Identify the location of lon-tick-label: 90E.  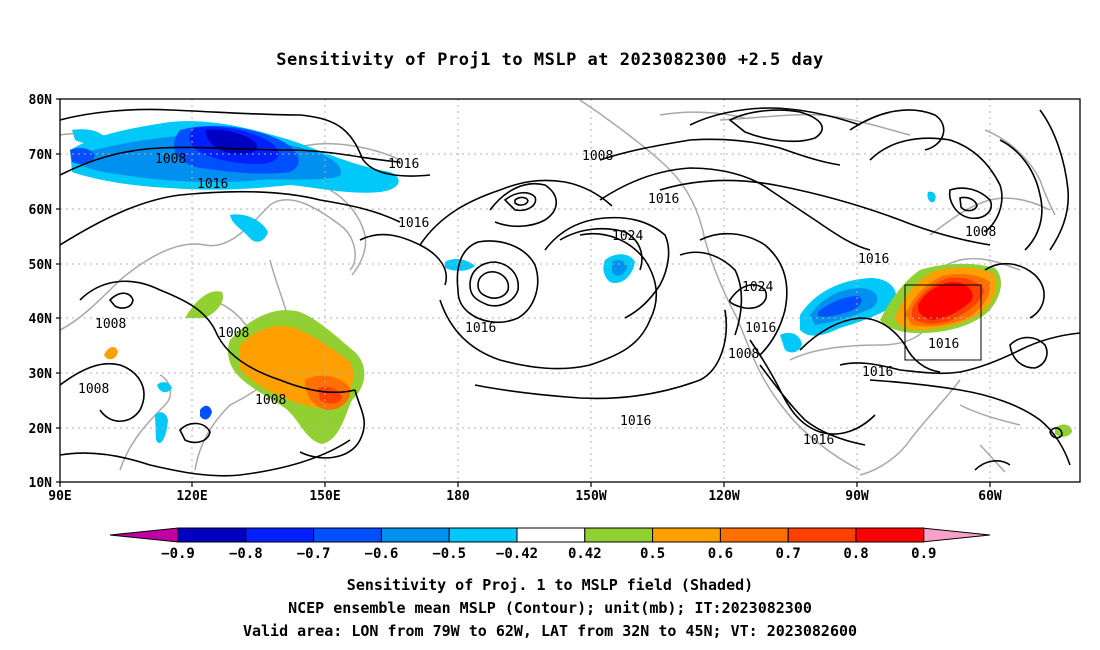
(59, 496).